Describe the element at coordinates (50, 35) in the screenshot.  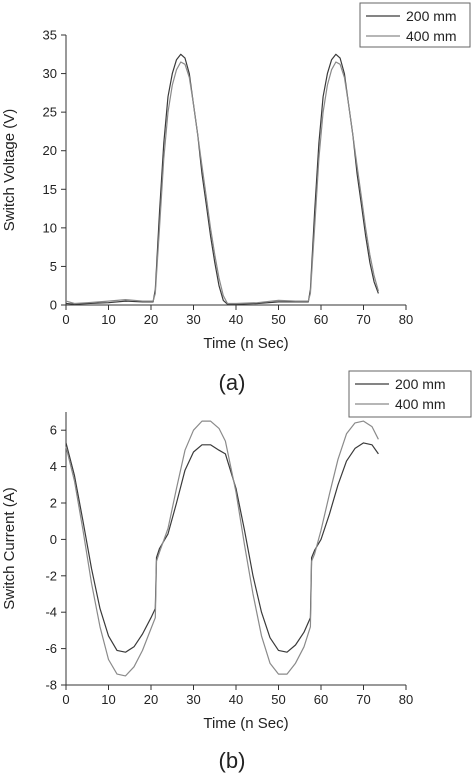
I see `y-tick-label: 35` at that location.